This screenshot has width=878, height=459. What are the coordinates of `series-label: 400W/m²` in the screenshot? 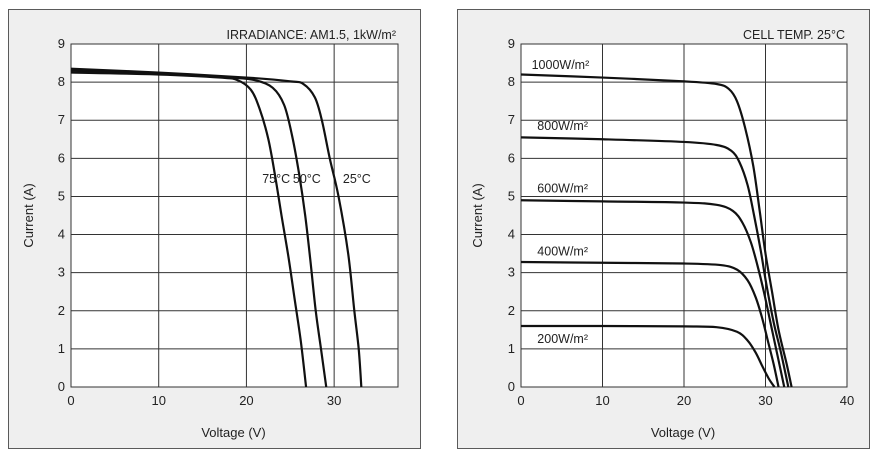 It's located at (562, 252).